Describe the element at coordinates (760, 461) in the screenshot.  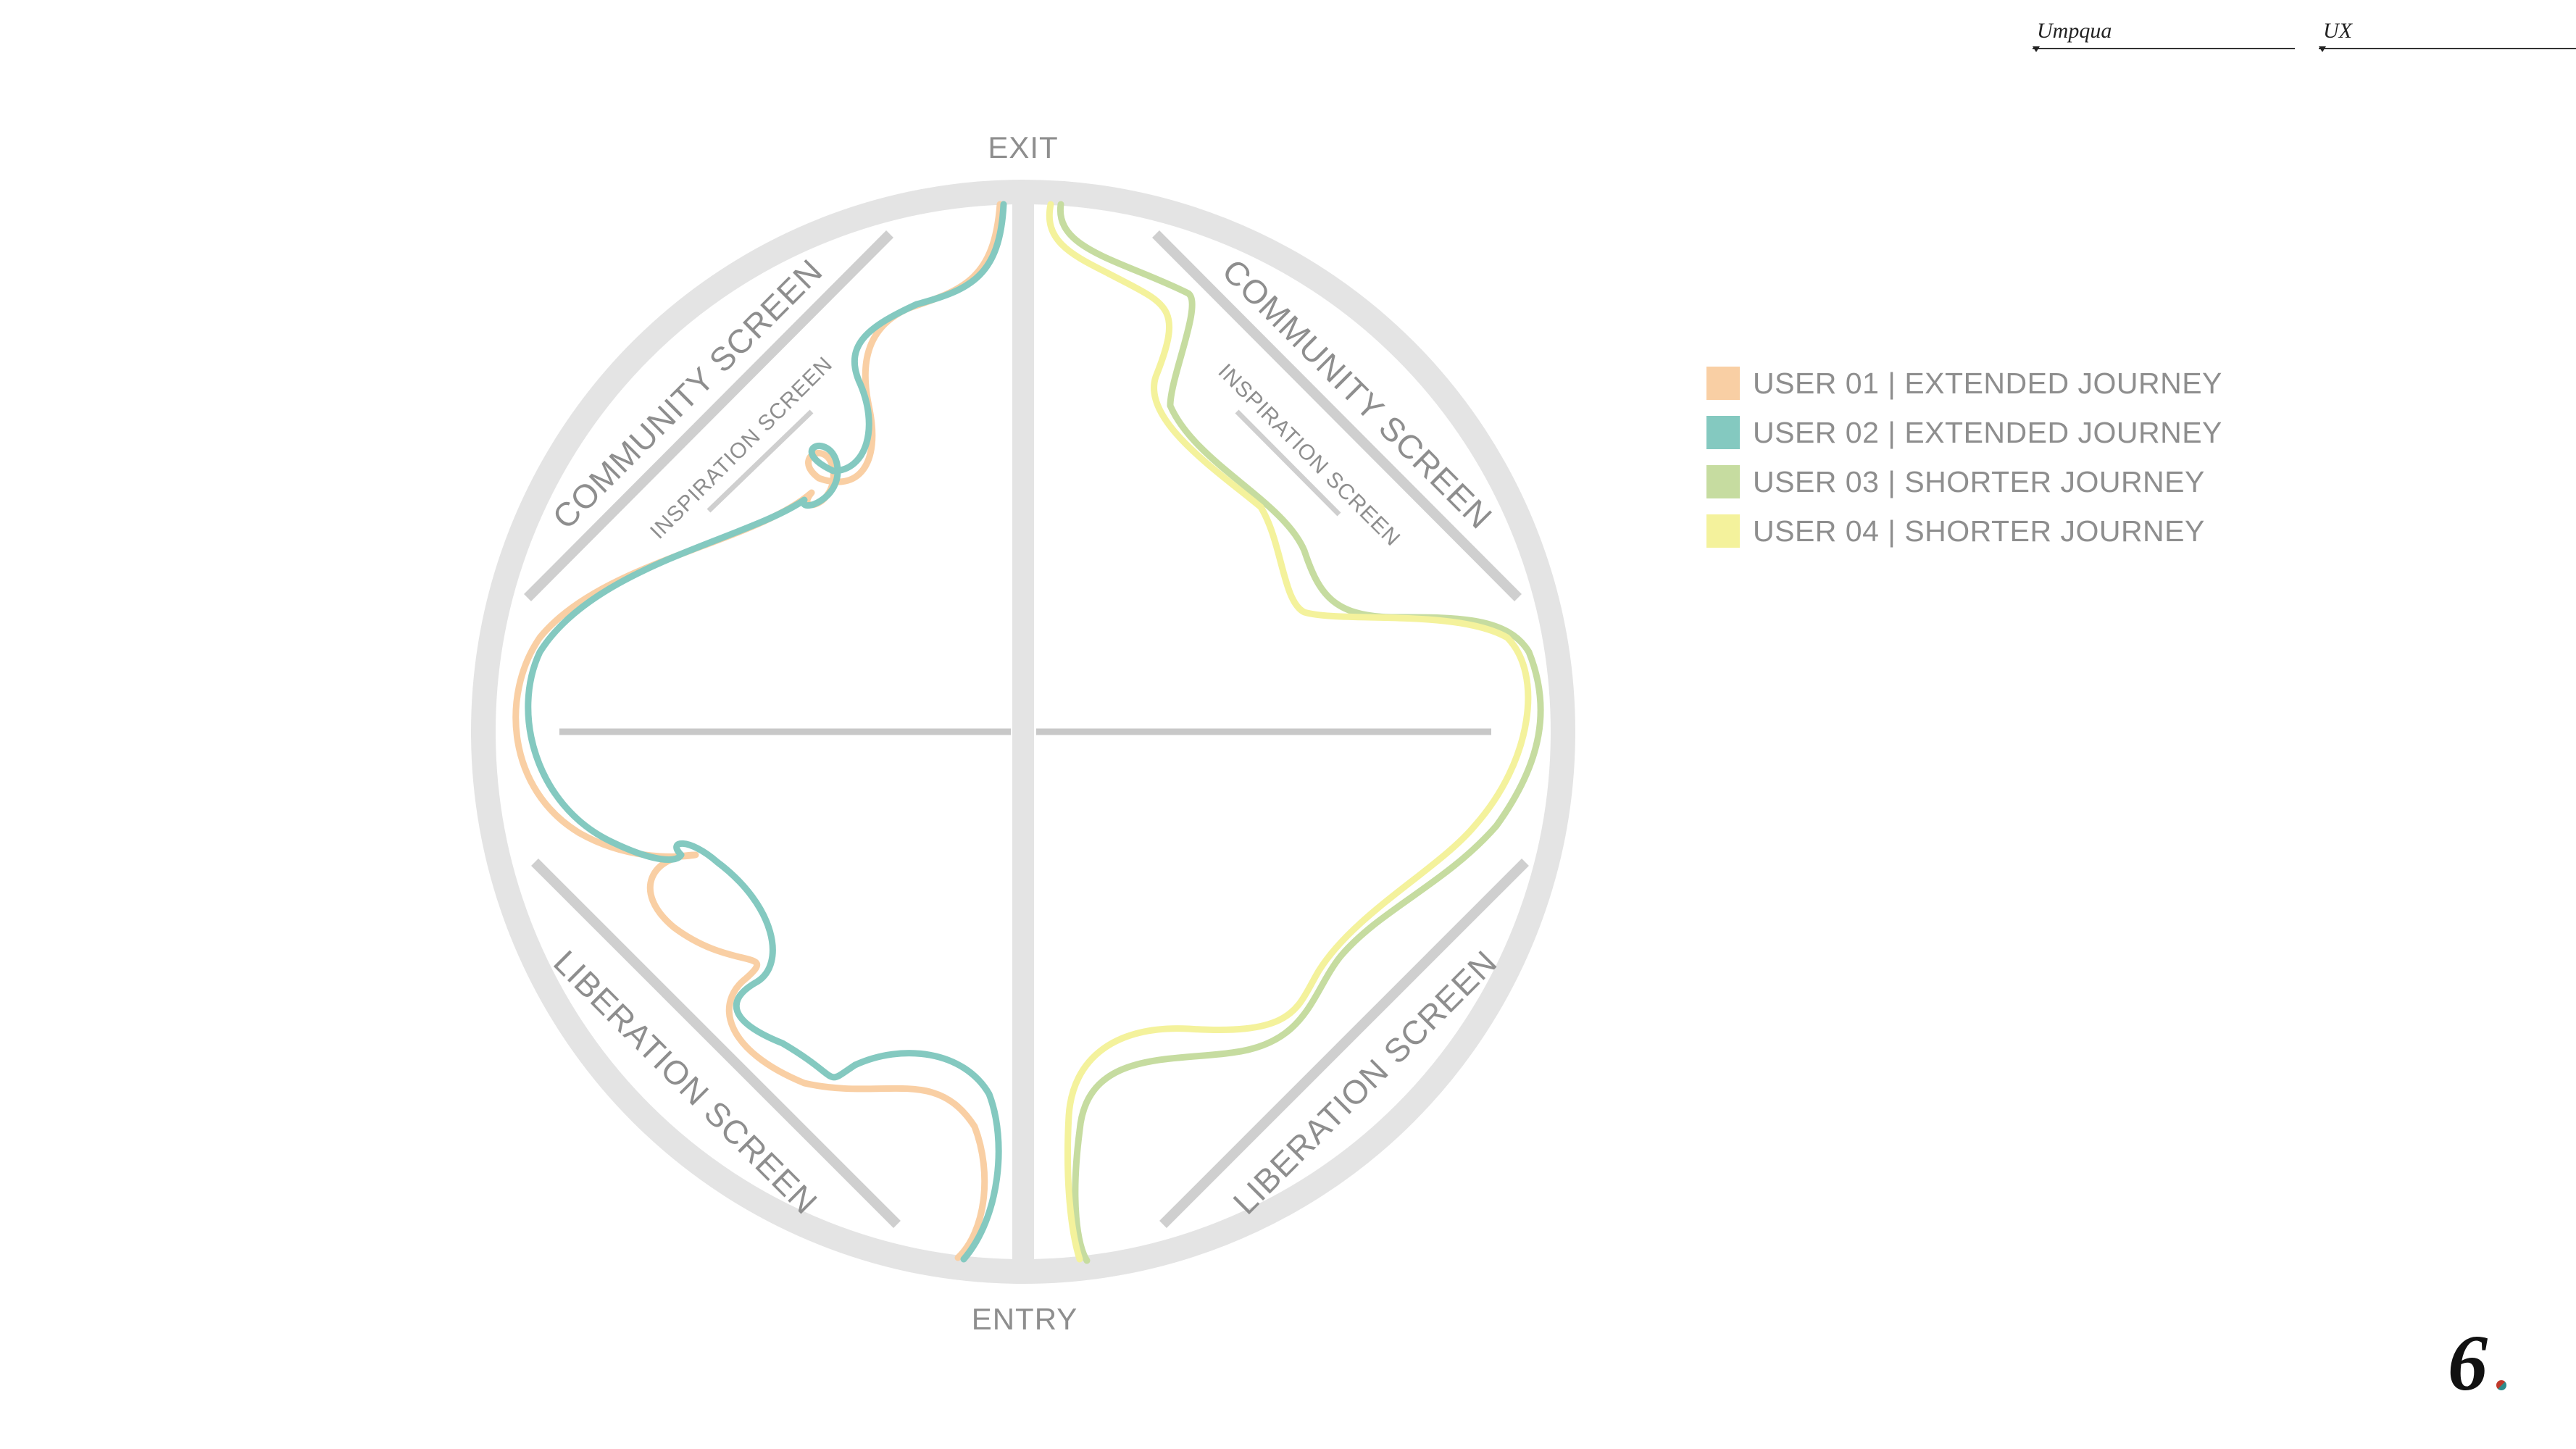
I see `inspiration-bar-left` at that location.